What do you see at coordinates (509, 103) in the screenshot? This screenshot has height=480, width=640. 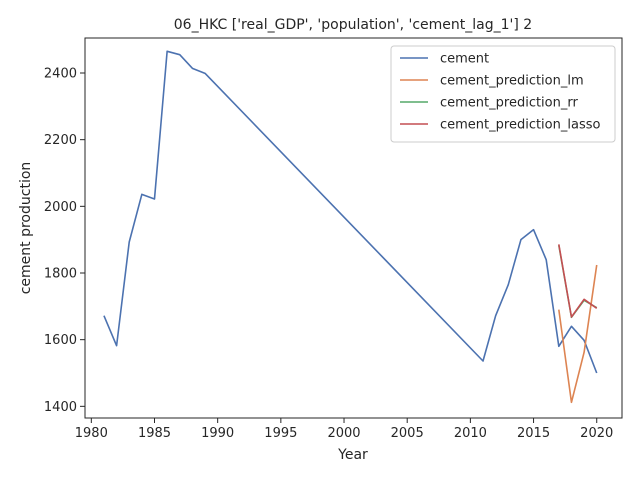 I see `legend-label: cement_prediction_rr` at bounding box center [509, 103].